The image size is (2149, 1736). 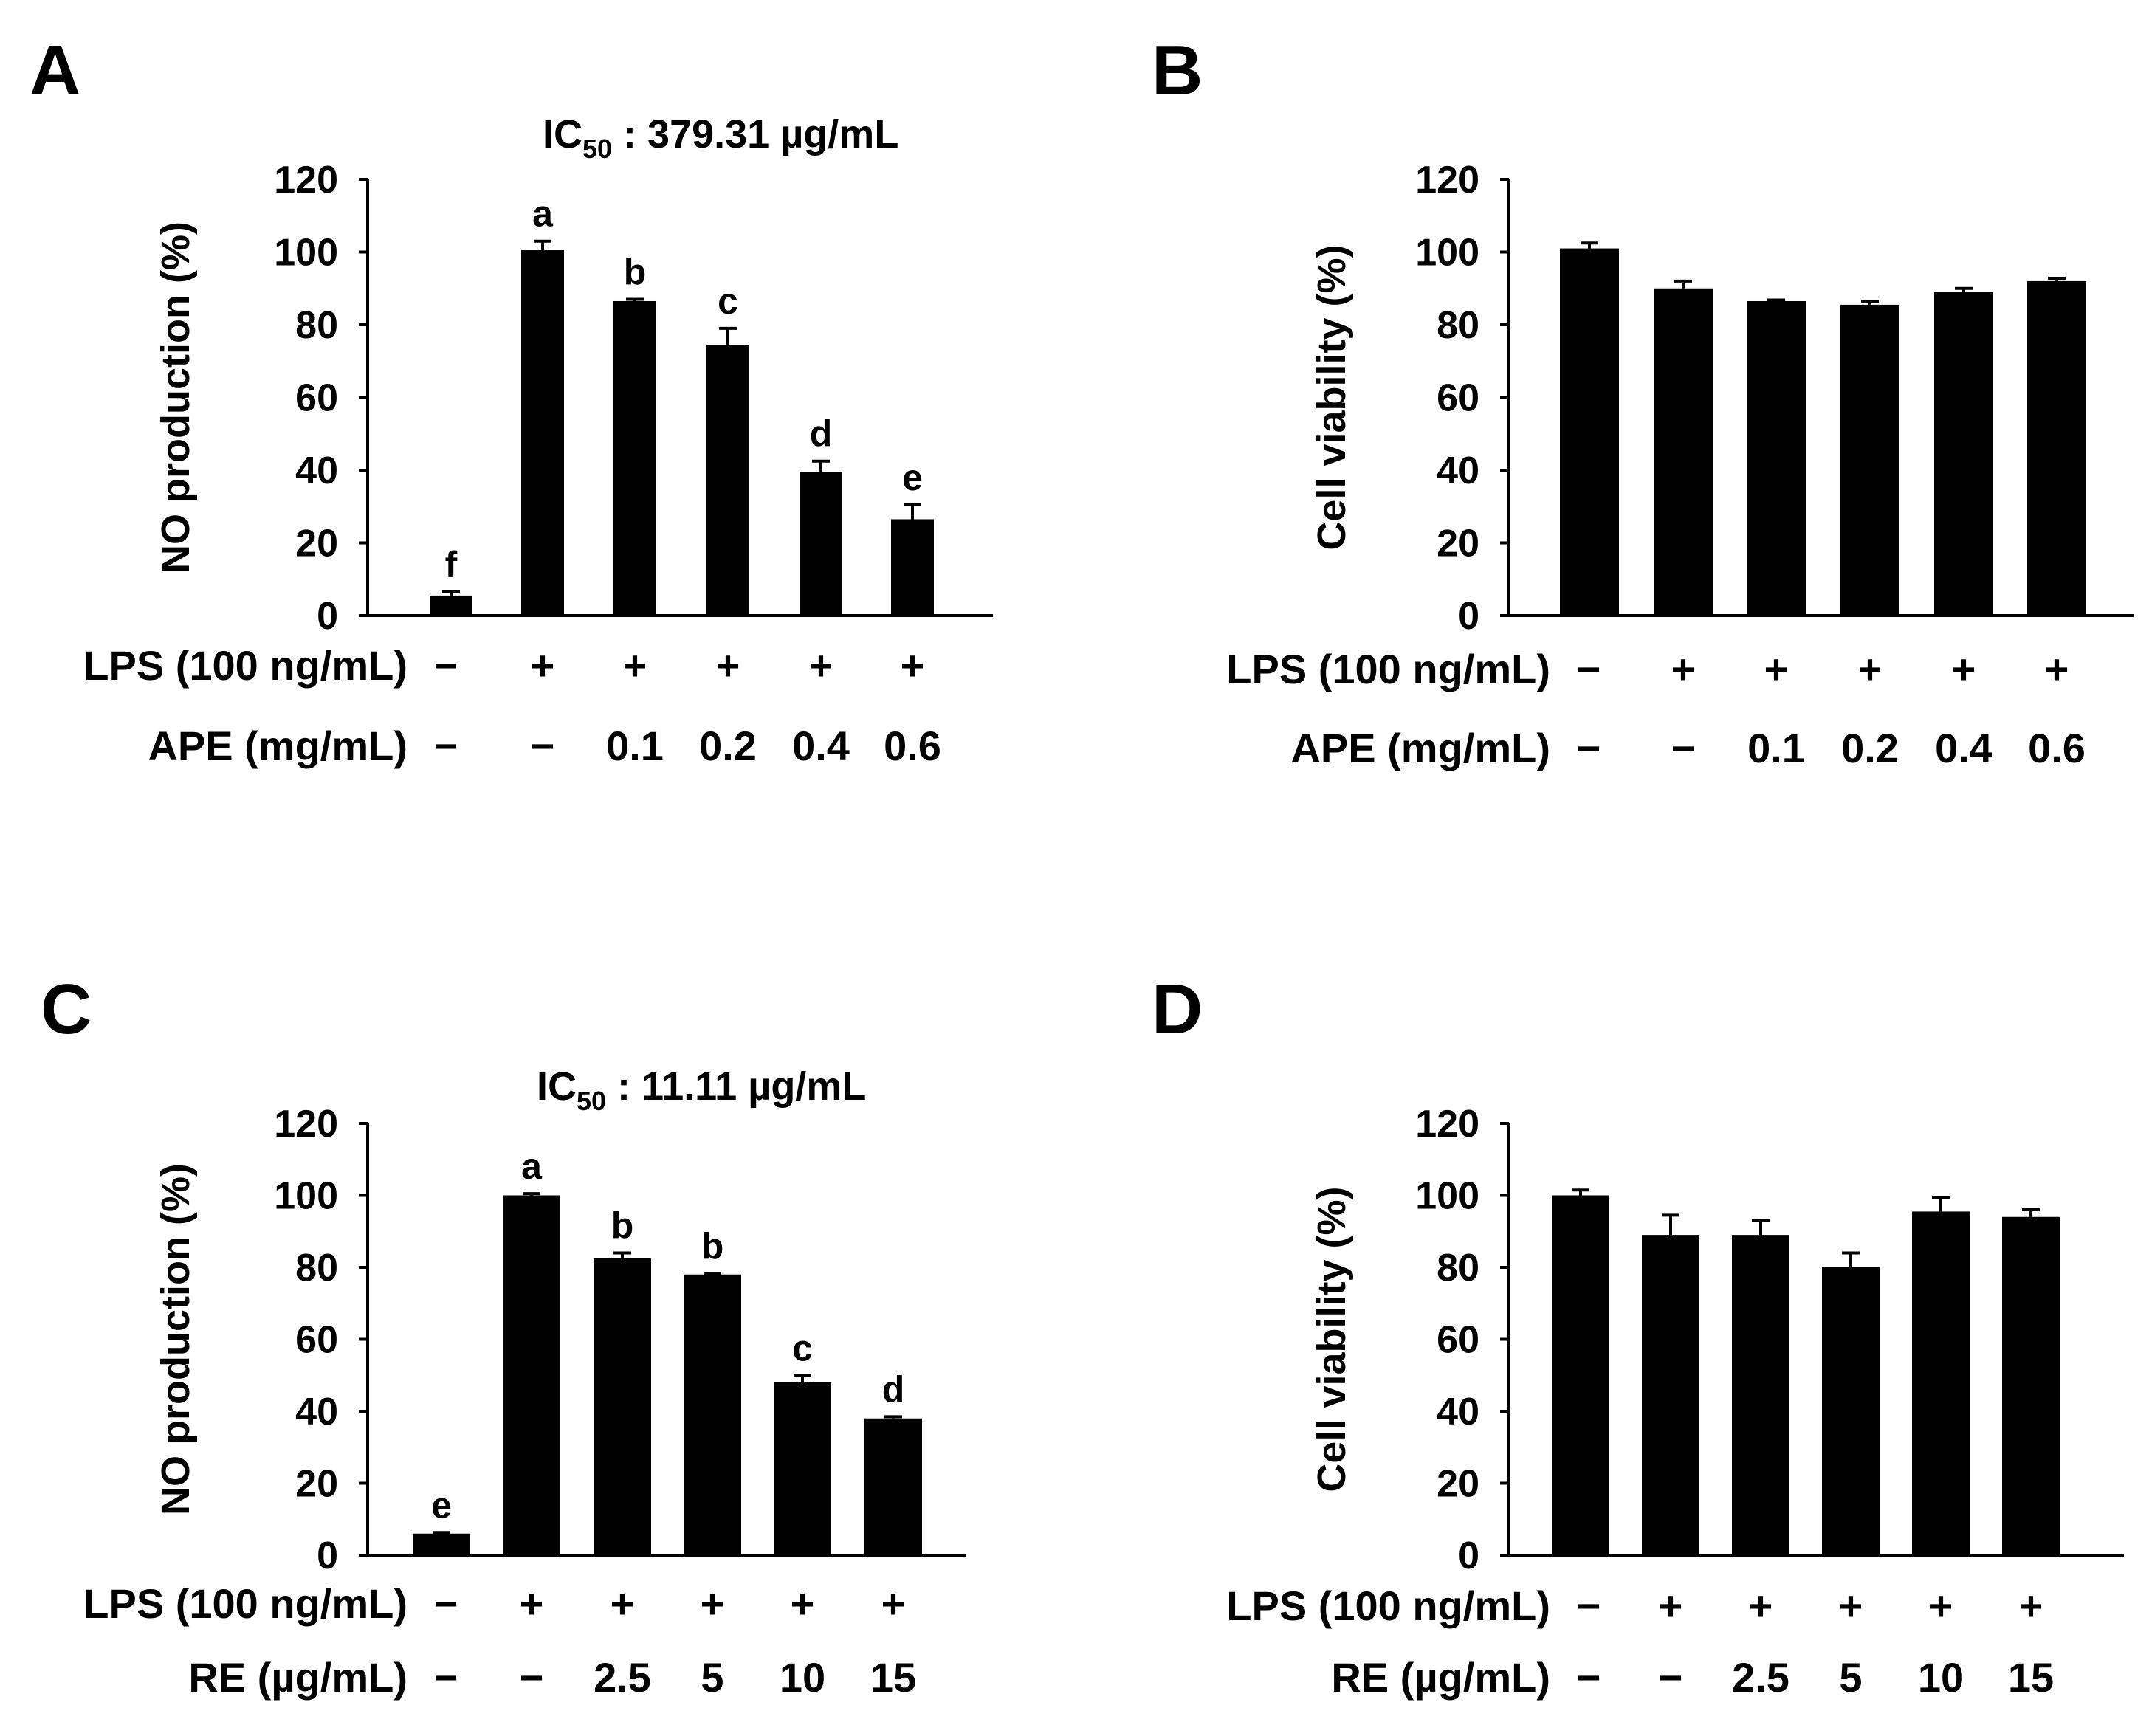 What do you see at coordinates (701, 1090) in the screenshot?
I see `ic50-annotation: IC50 : 11.11 µg/mL` at bounding box center [701, 1090].